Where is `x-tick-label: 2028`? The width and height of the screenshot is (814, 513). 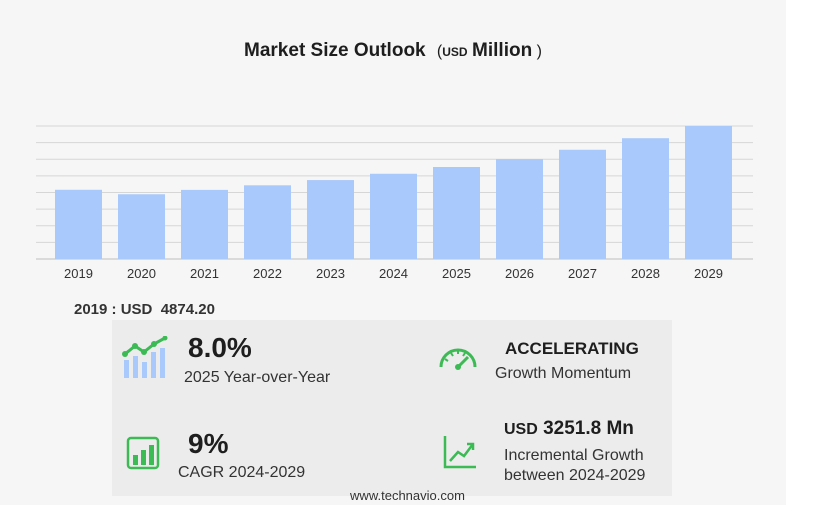
x-tick-label: 2028 is located at coordinates (645, 273).